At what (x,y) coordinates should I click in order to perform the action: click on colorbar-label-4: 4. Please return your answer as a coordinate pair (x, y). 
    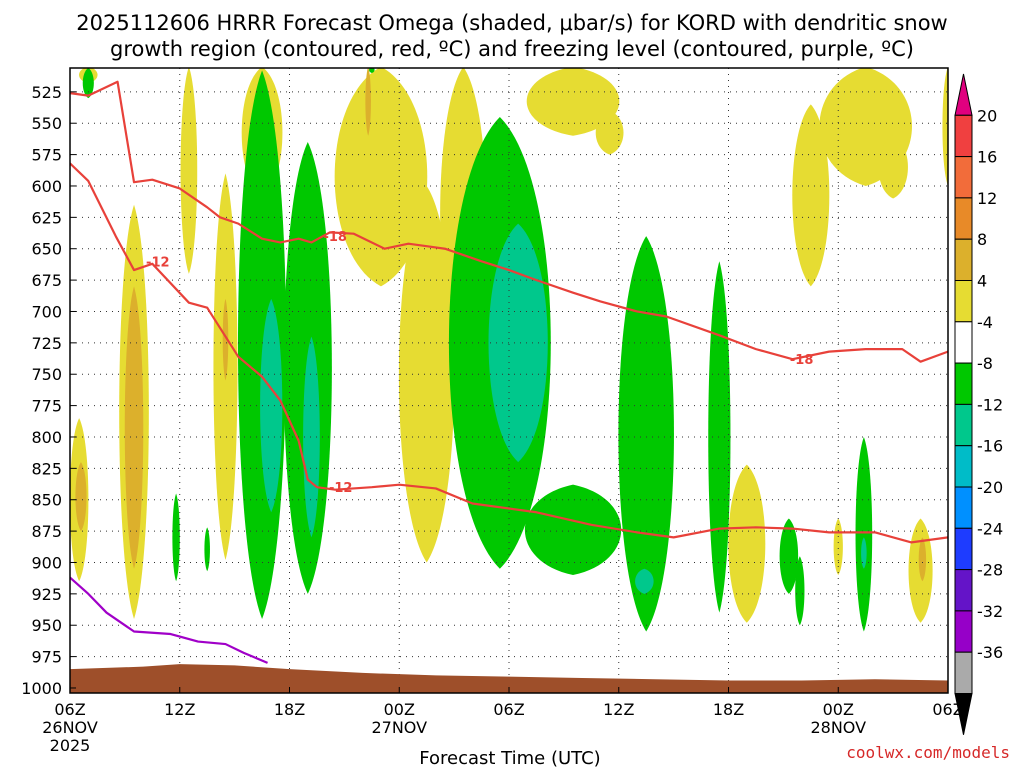
    Looking at the image, I should click on (982, 281).